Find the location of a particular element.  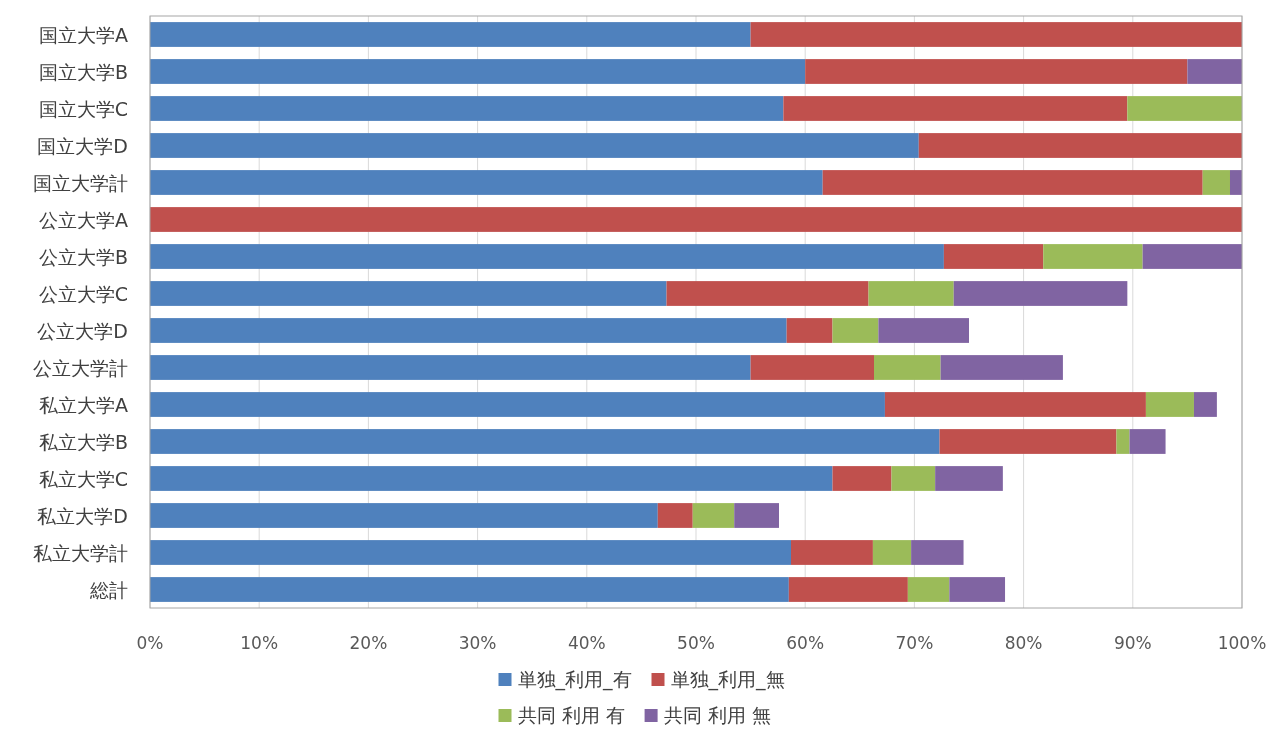

legend-label: 単独_利用_無 is located at coordinates (727, 679).